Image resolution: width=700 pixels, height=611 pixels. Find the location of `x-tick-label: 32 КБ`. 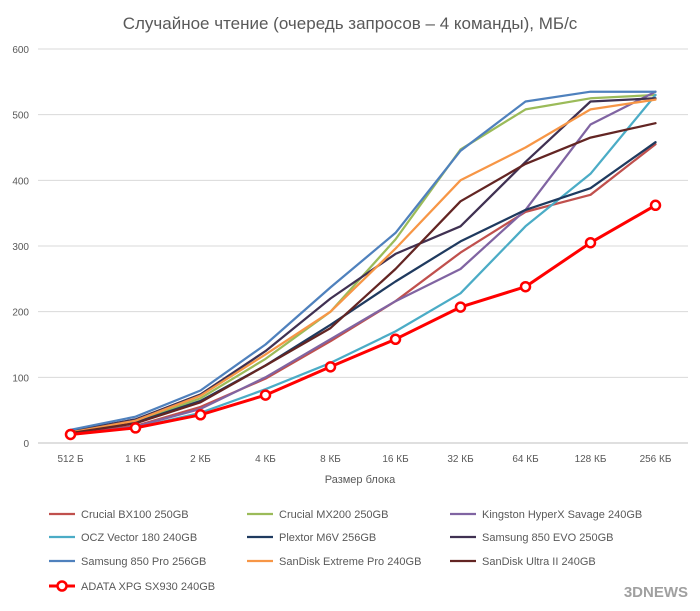

x-tick-label: 32 КБ is located at coordinates (460, 459).